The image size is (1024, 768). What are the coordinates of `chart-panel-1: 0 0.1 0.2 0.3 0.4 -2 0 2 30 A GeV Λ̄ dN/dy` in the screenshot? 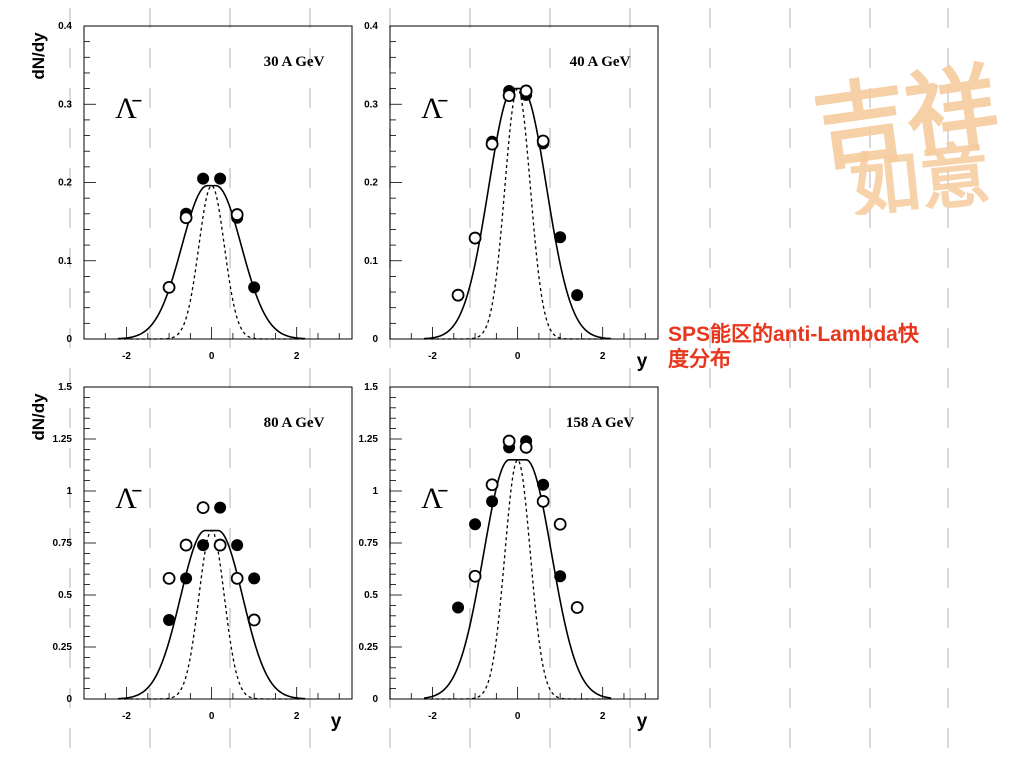 It's located at (191, 191).